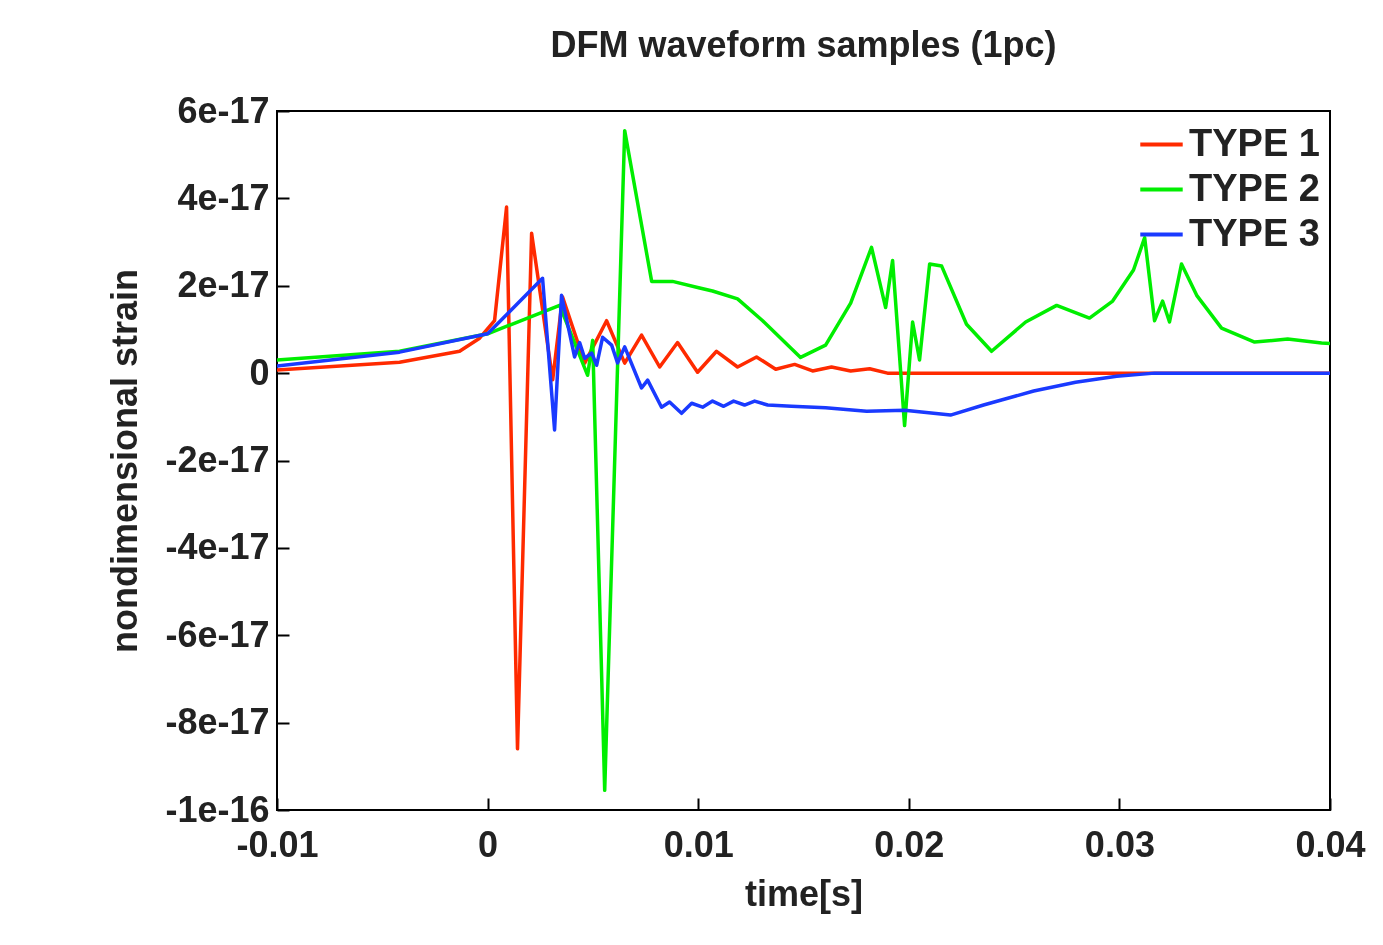 The image size is (1383, 945). What do you see at coordinates (803, 44) in the screenshot?
I see `chart-title: DFM waveform samples (1pc)` at bounding box center [803, 44].